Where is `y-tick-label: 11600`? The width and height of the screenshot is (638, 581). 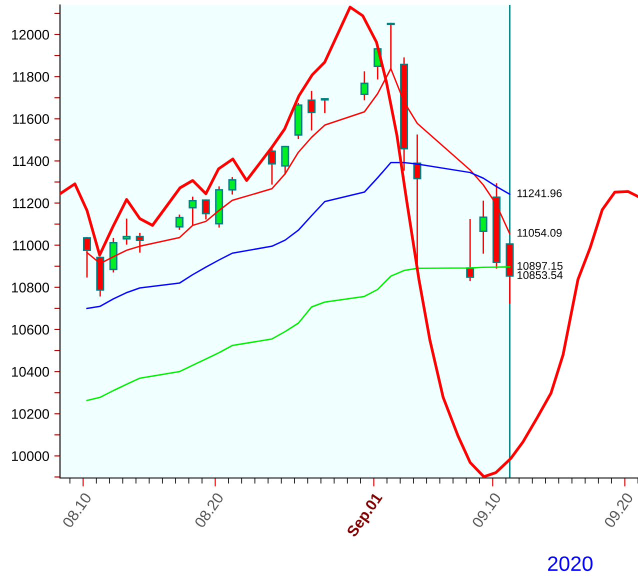
y-tick-label: 11600 is located at coordinates (31, 119).